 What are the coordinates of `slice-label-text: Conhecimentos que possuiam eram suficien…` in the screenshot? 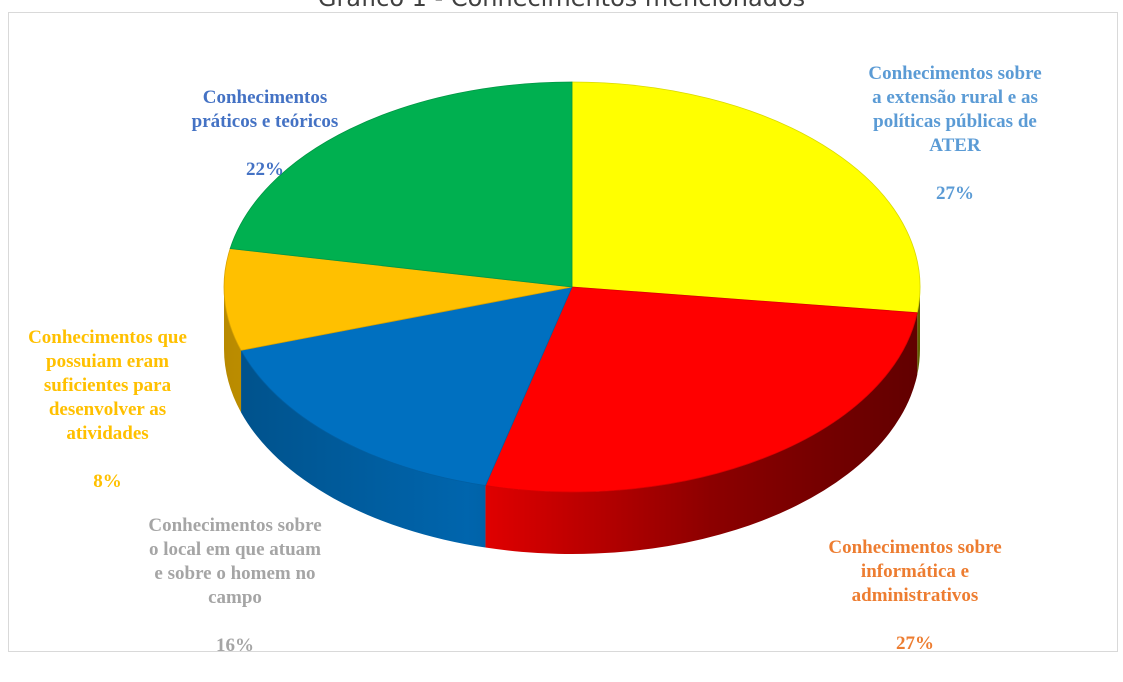 It's located at (107, 385).